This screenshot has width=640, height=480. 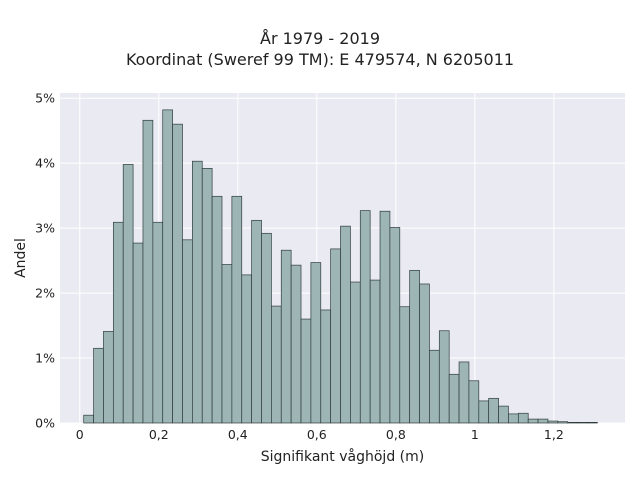 I want to click on x-tick-label: 1, so click(x=475, y=434).